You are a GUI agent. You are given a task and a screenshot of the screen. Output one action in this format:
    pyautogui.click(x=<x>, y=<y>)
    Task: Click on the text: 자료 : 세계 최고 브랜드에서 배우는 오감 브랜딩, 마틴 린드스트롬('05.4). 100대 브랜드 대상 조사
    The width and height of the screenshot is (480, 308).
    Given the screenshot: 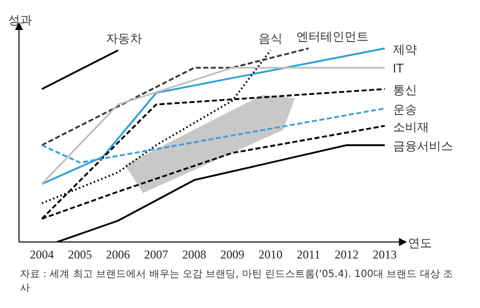 What is the action you would take?
    pyautogui.click(x=237, y=282)
    